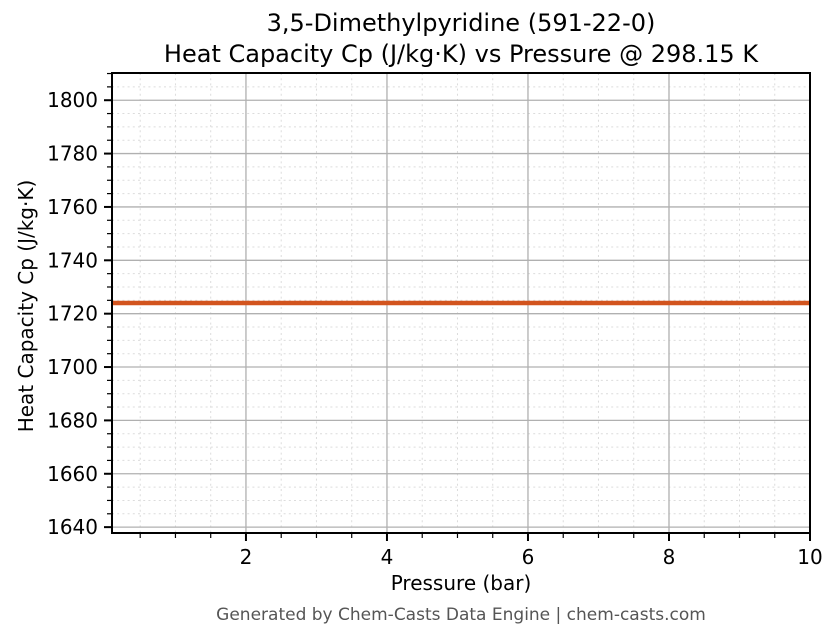 The width and height of the screenshot is (836, 644). Describe the element at coordinates (72, 260) in the screenshot. I see `y-tick-label: 1740` at that location.